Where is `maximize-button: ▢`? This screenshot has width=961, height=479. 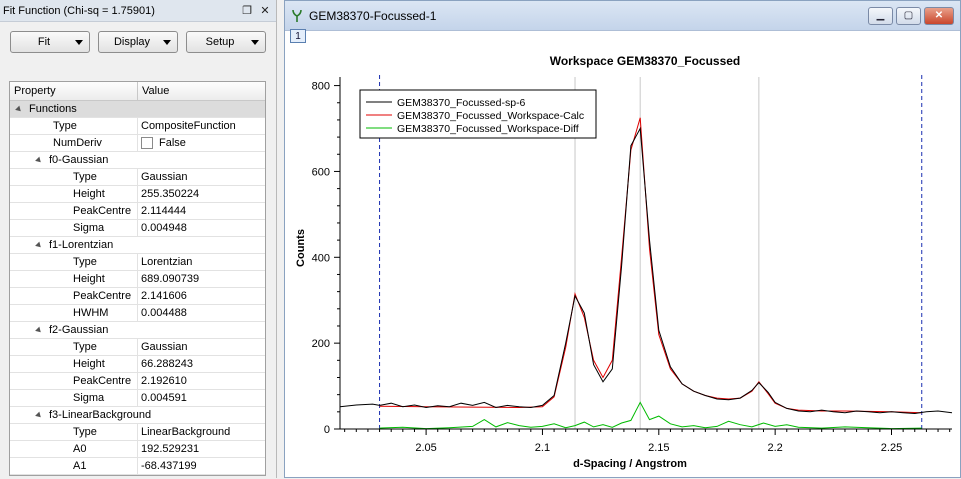 maximize-button: ▢ is located at coordinates (908, 15).